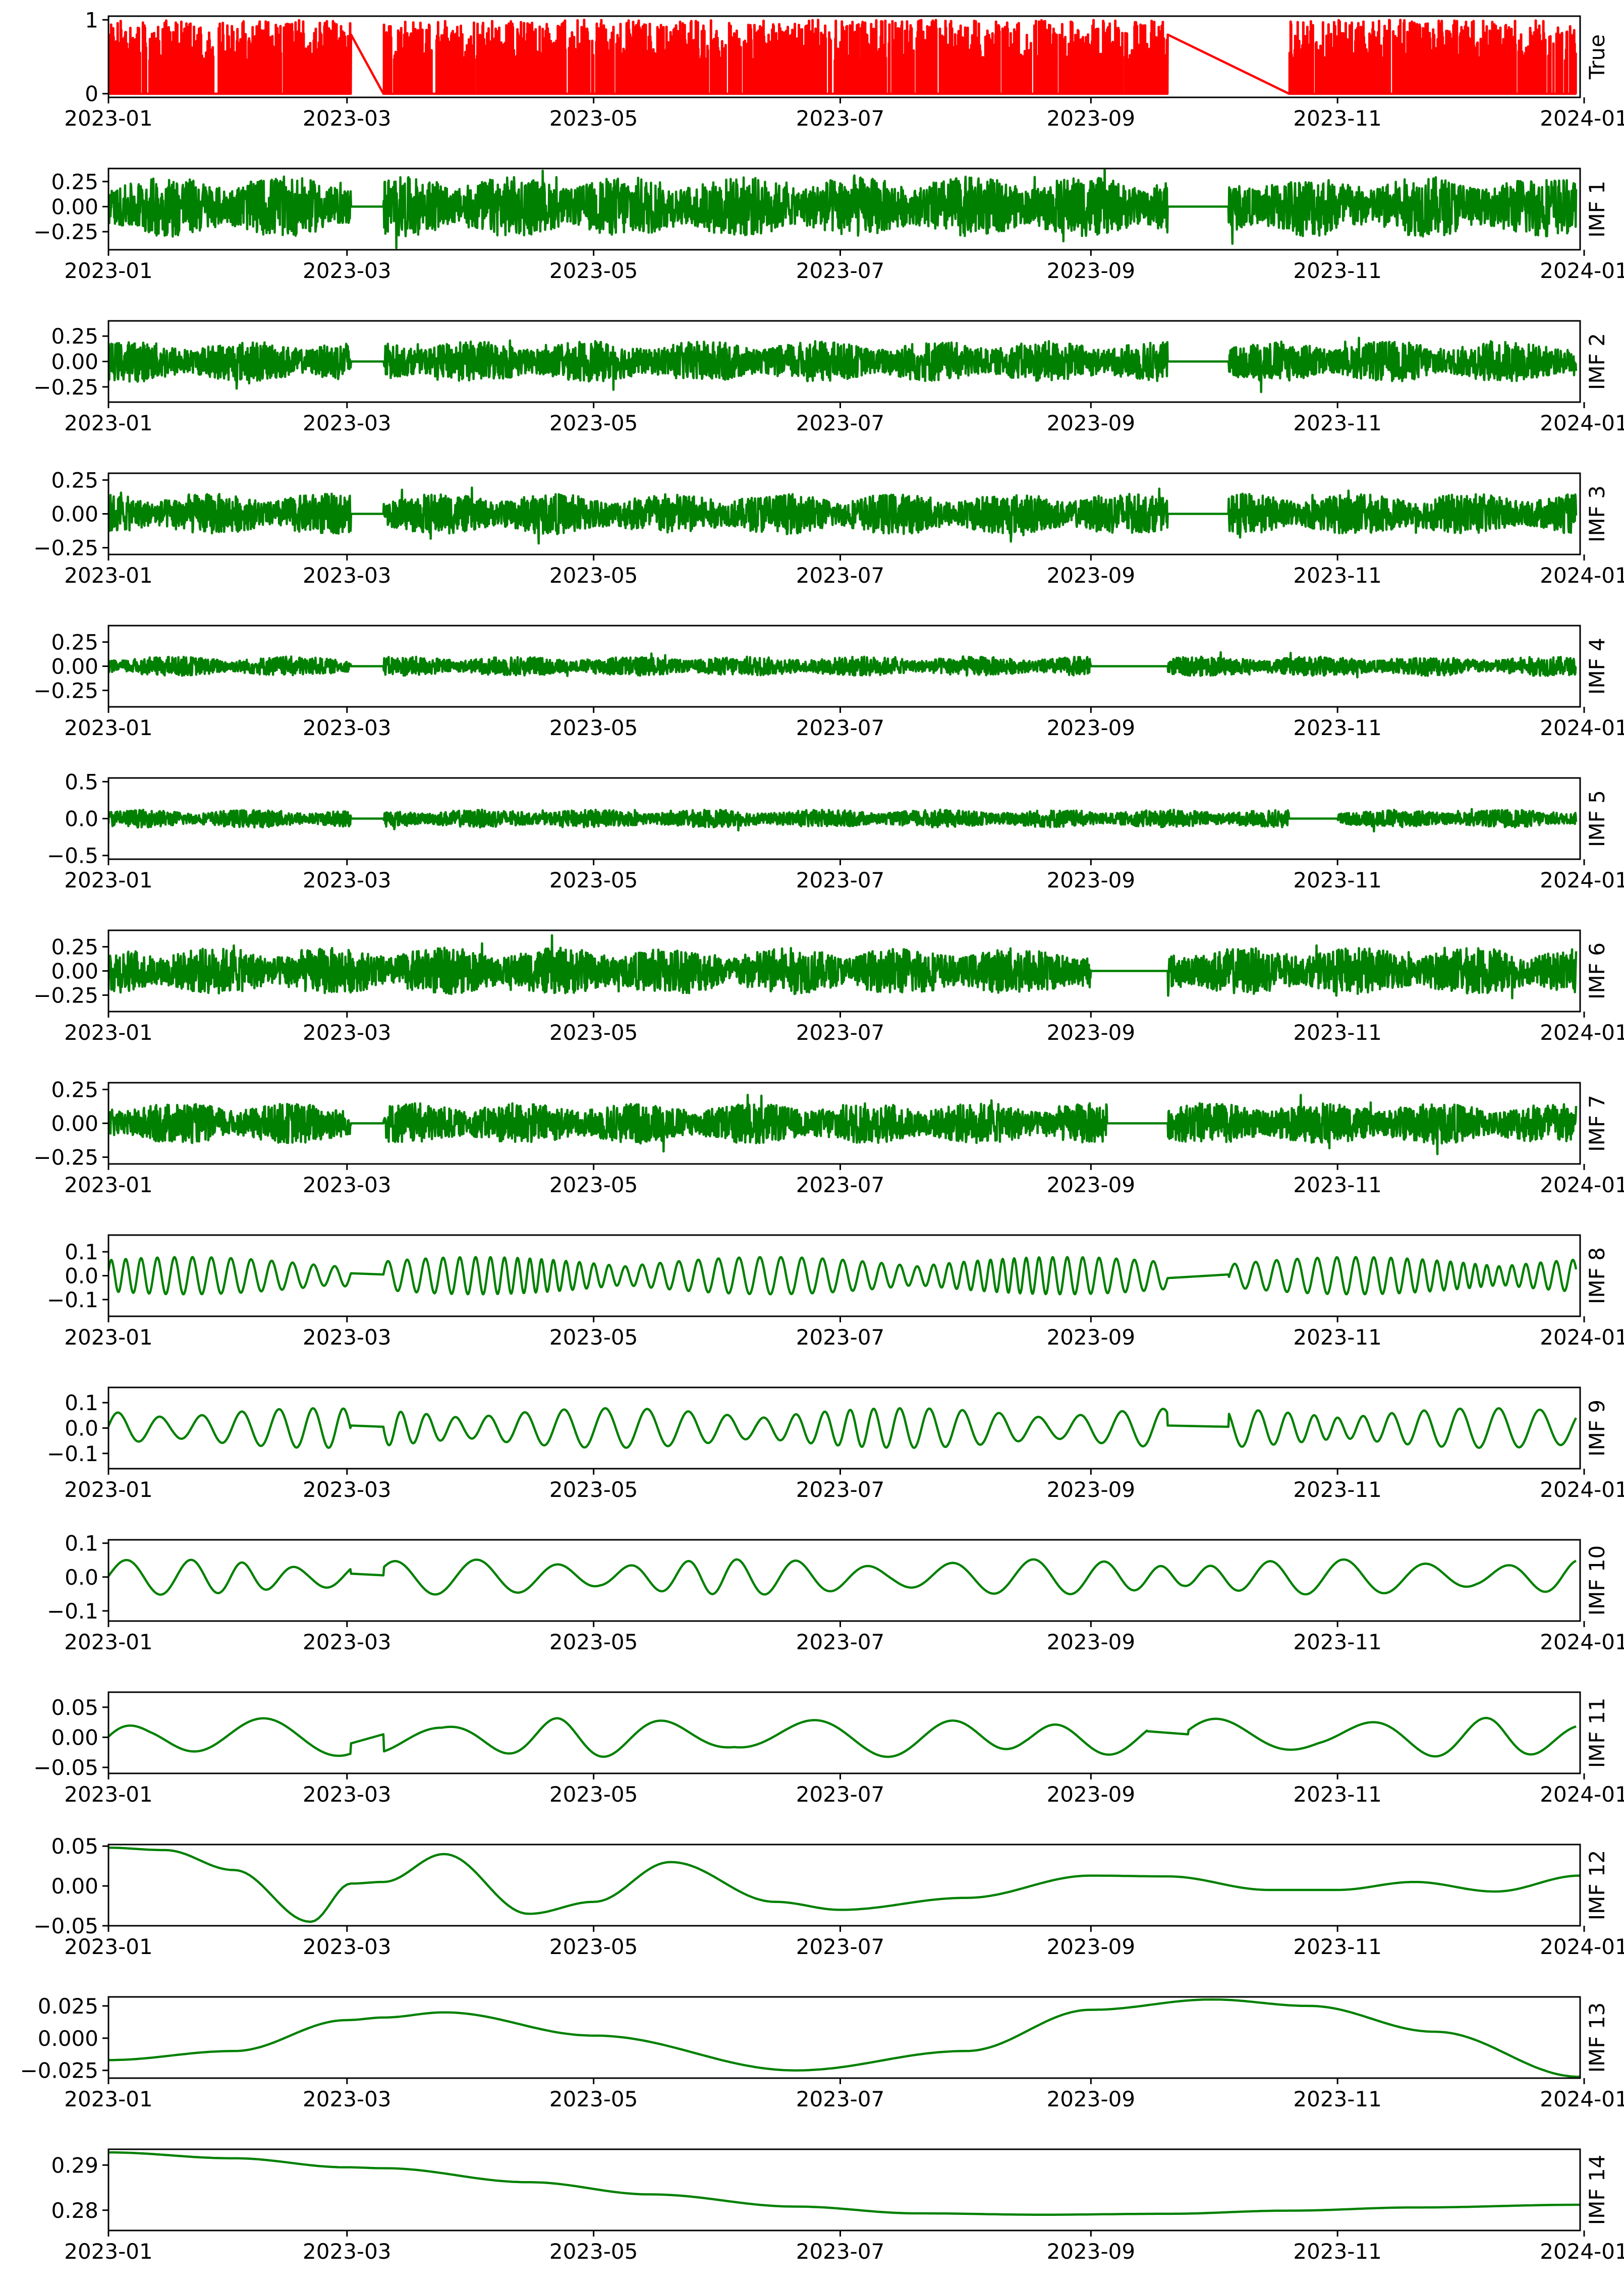 The height and width of the screenshot is (2287, 1624). What do you see at coordinates (65, 1767) in the screenshot?
I see `y-tick-label: −0.05` at bounding box center [65, 1767].